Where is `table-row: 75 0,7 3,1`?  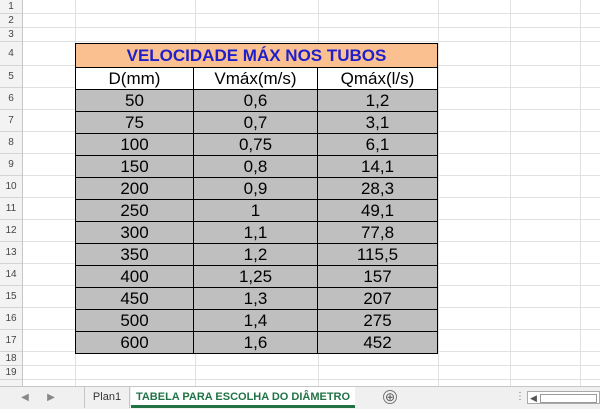
table-row: 75 0,7 3,1 is located at coordinates (256, 122).